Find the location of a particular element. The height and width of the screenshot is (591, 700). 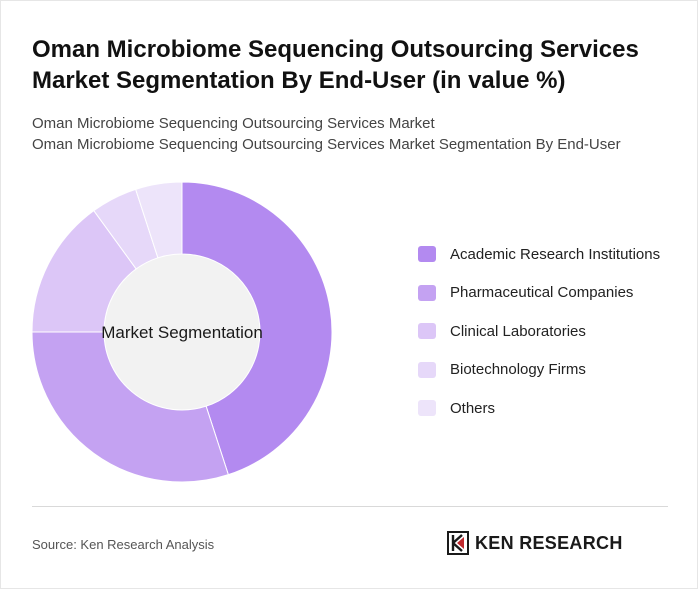

footer-divider is located at coordinates (350, 506).